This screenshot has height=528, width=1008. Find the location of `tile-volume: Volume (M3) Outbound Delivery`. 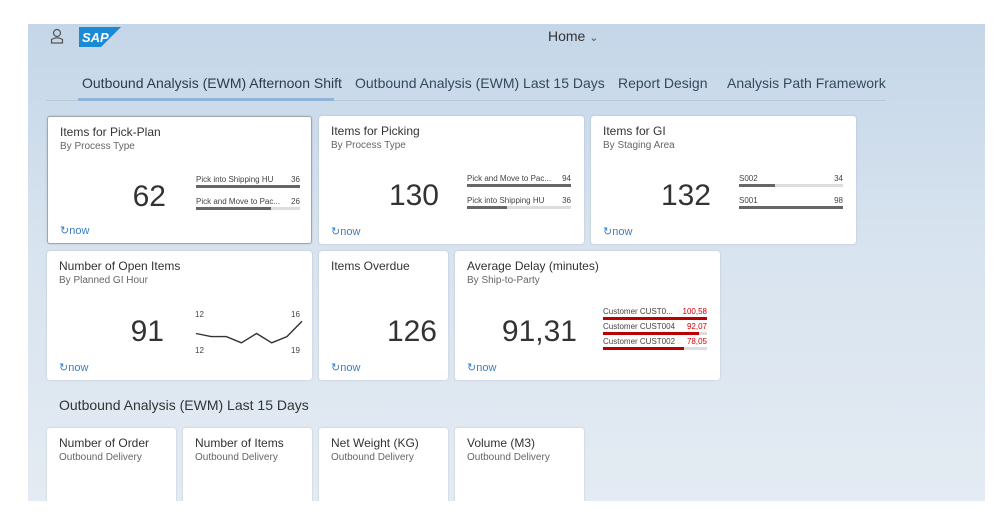

tile-volume: Volume (M3) Outbound Delivery is located at coordinates (519, 464).